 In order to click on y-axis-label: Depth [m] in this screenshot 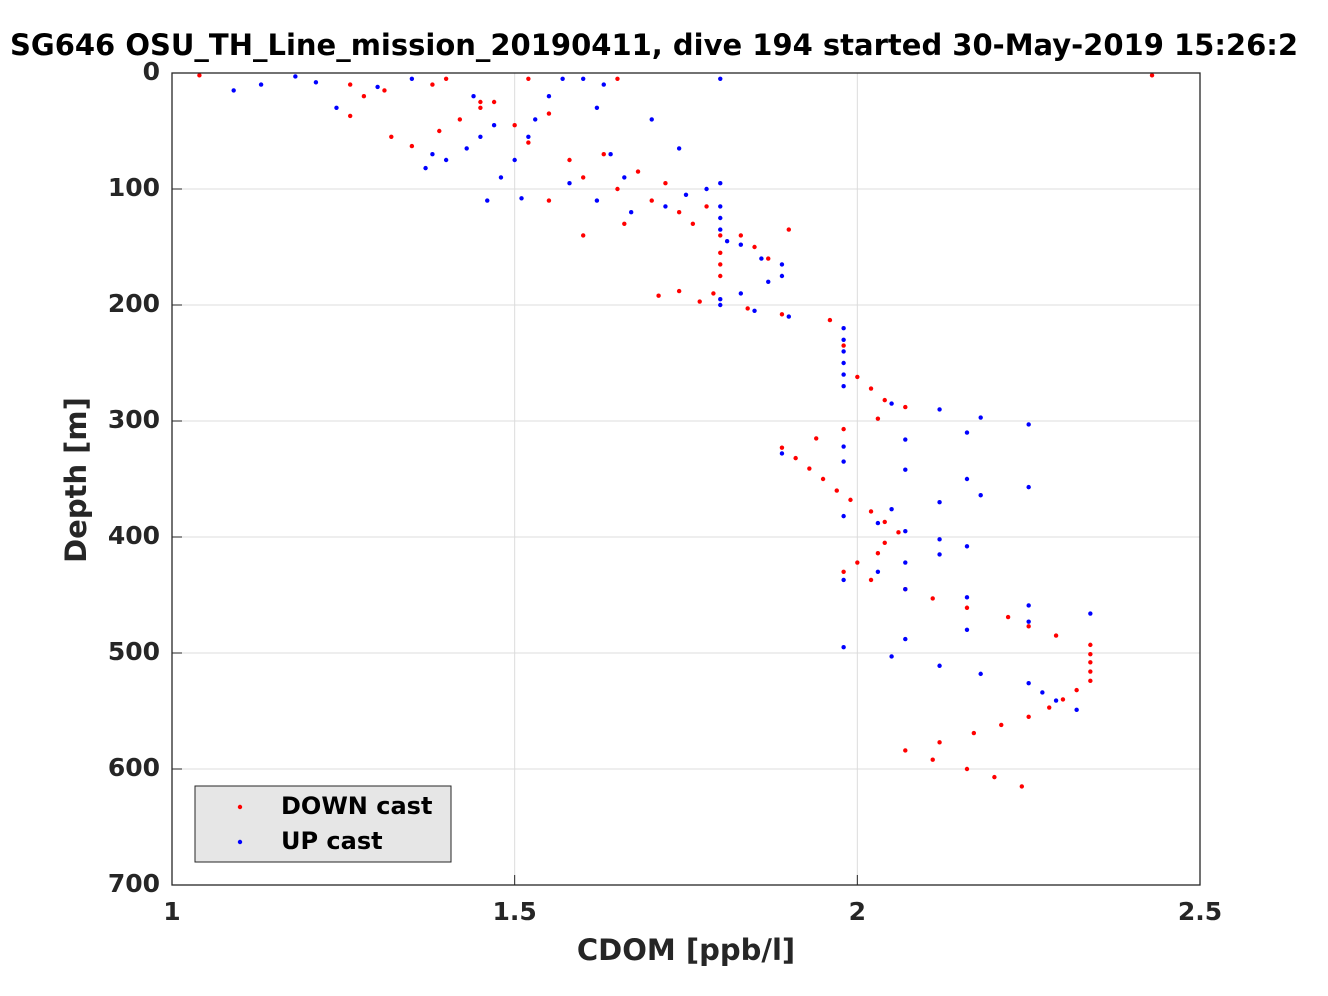, I will do `click(76, 480)`.